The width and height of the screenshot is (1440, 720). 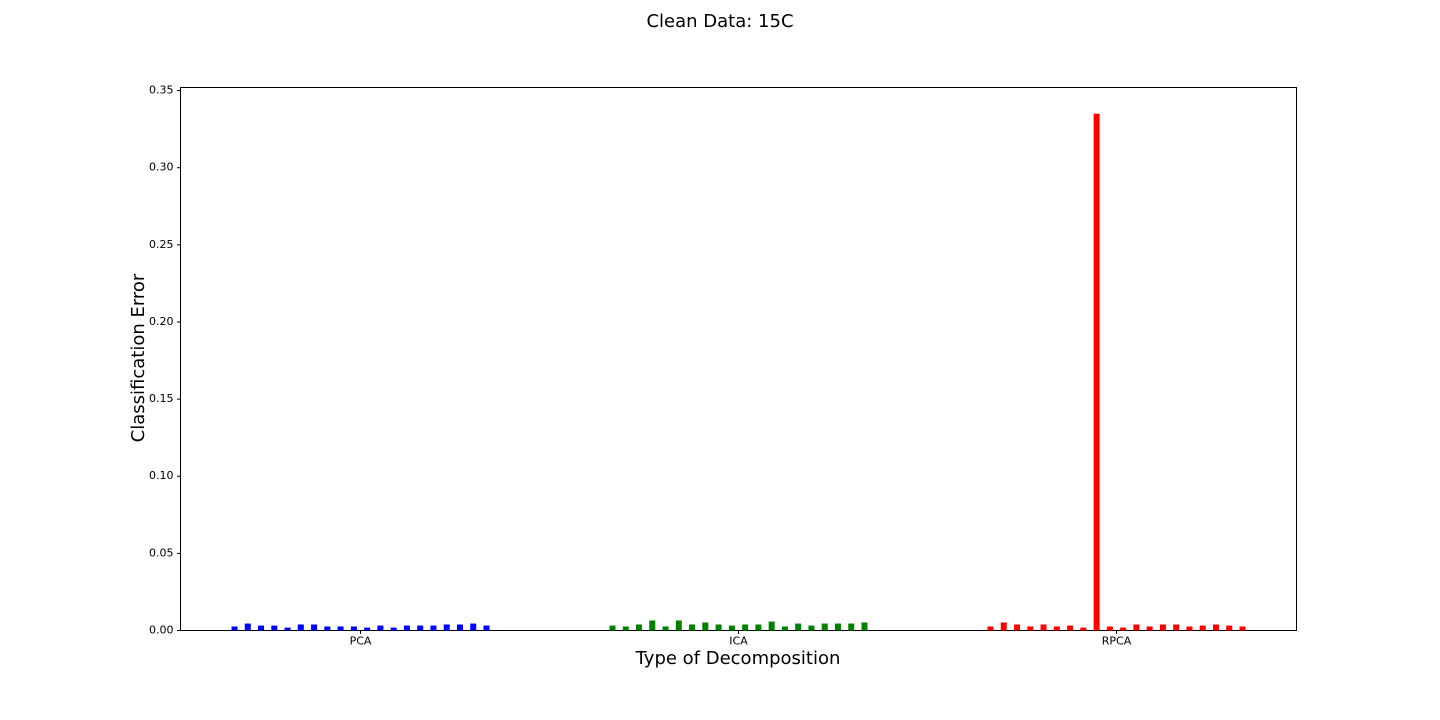 What do you see at coordinates (161, 321) in the screenshot?
I see `y-tick-label: 0.20` at bounding box center [161, 321].